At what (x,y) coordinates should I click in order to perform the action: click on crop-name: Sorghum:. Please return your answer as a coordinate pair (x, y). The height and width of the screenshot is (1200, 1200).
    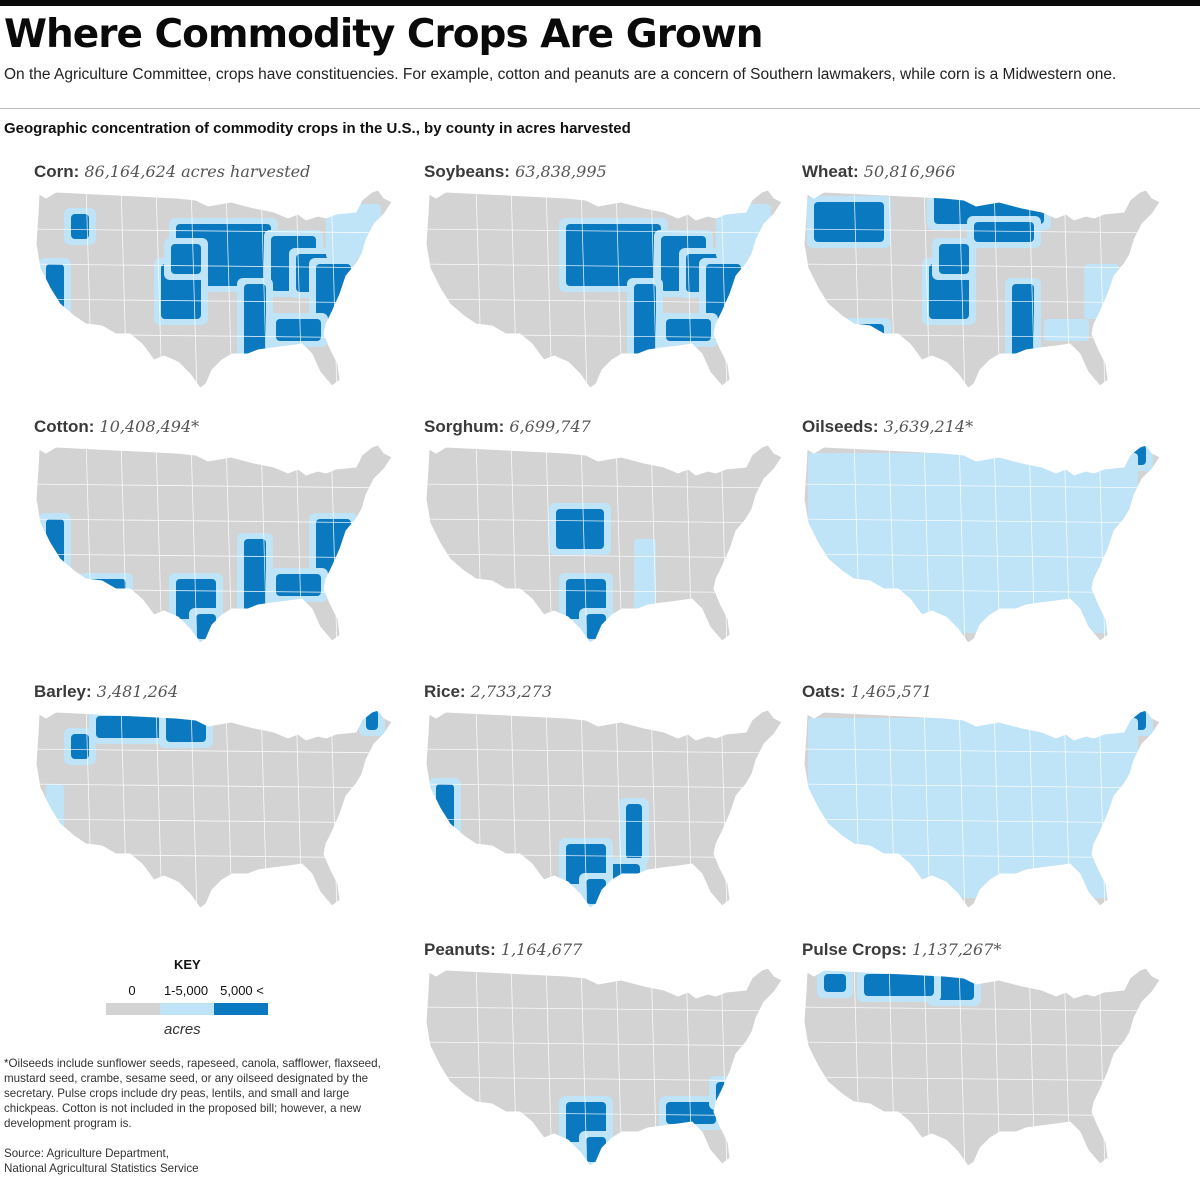
    Looking at the image, I should click on (464, 426).